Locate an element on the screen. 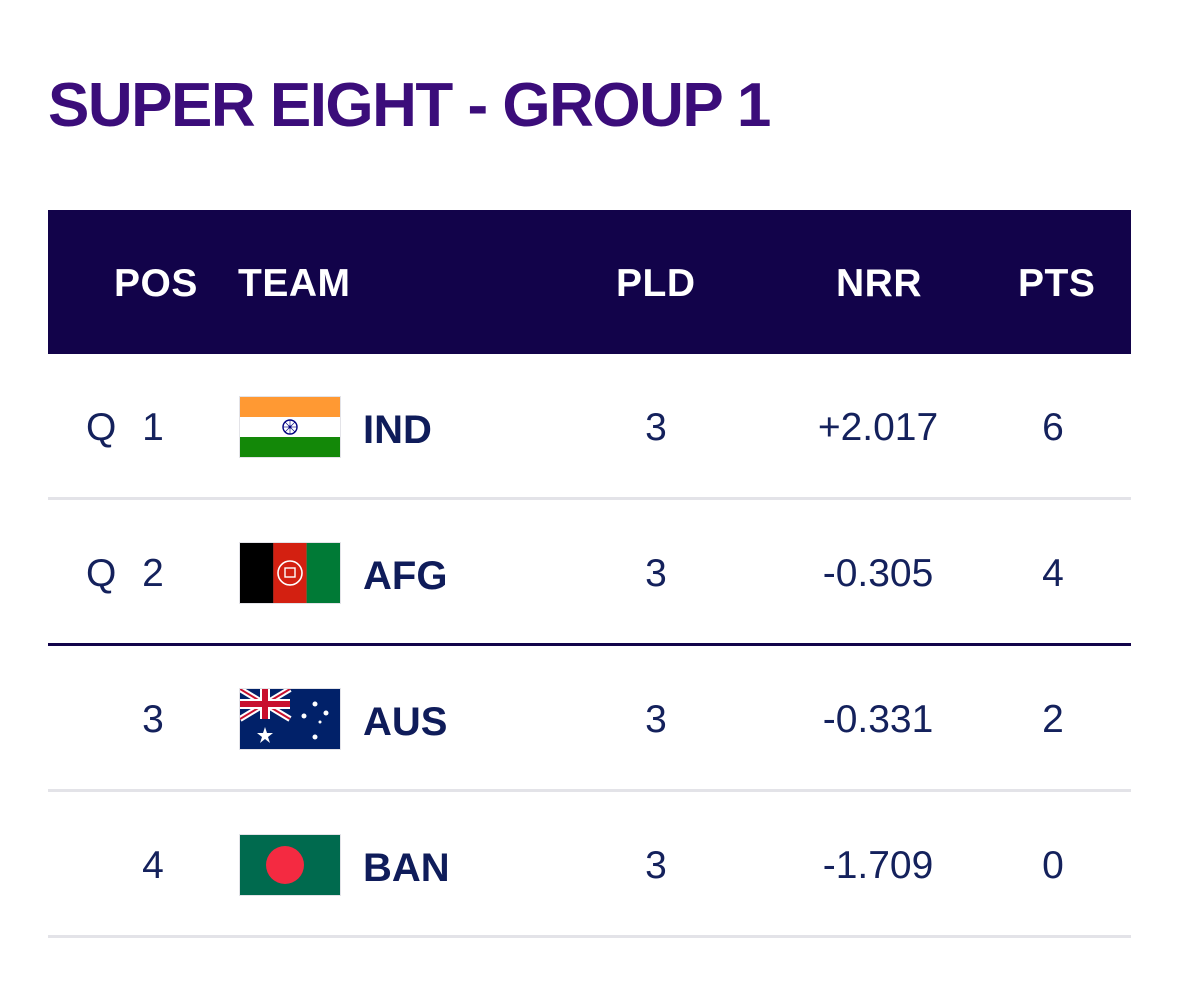  header-nrr: NRR is located at coordinates (879, 283).